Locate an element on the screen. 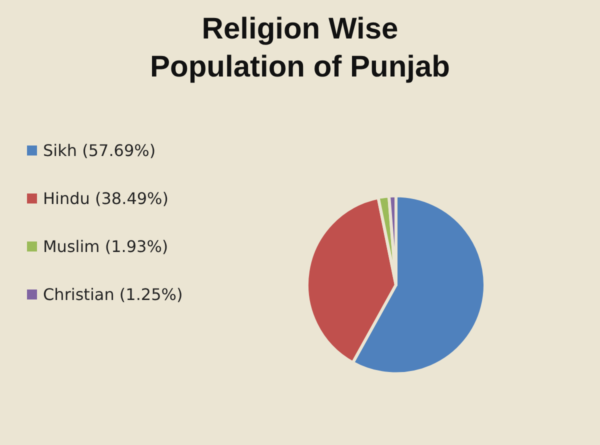  chart-title: Religion Wise Population of Punjab is located at coordinates (300, 48).